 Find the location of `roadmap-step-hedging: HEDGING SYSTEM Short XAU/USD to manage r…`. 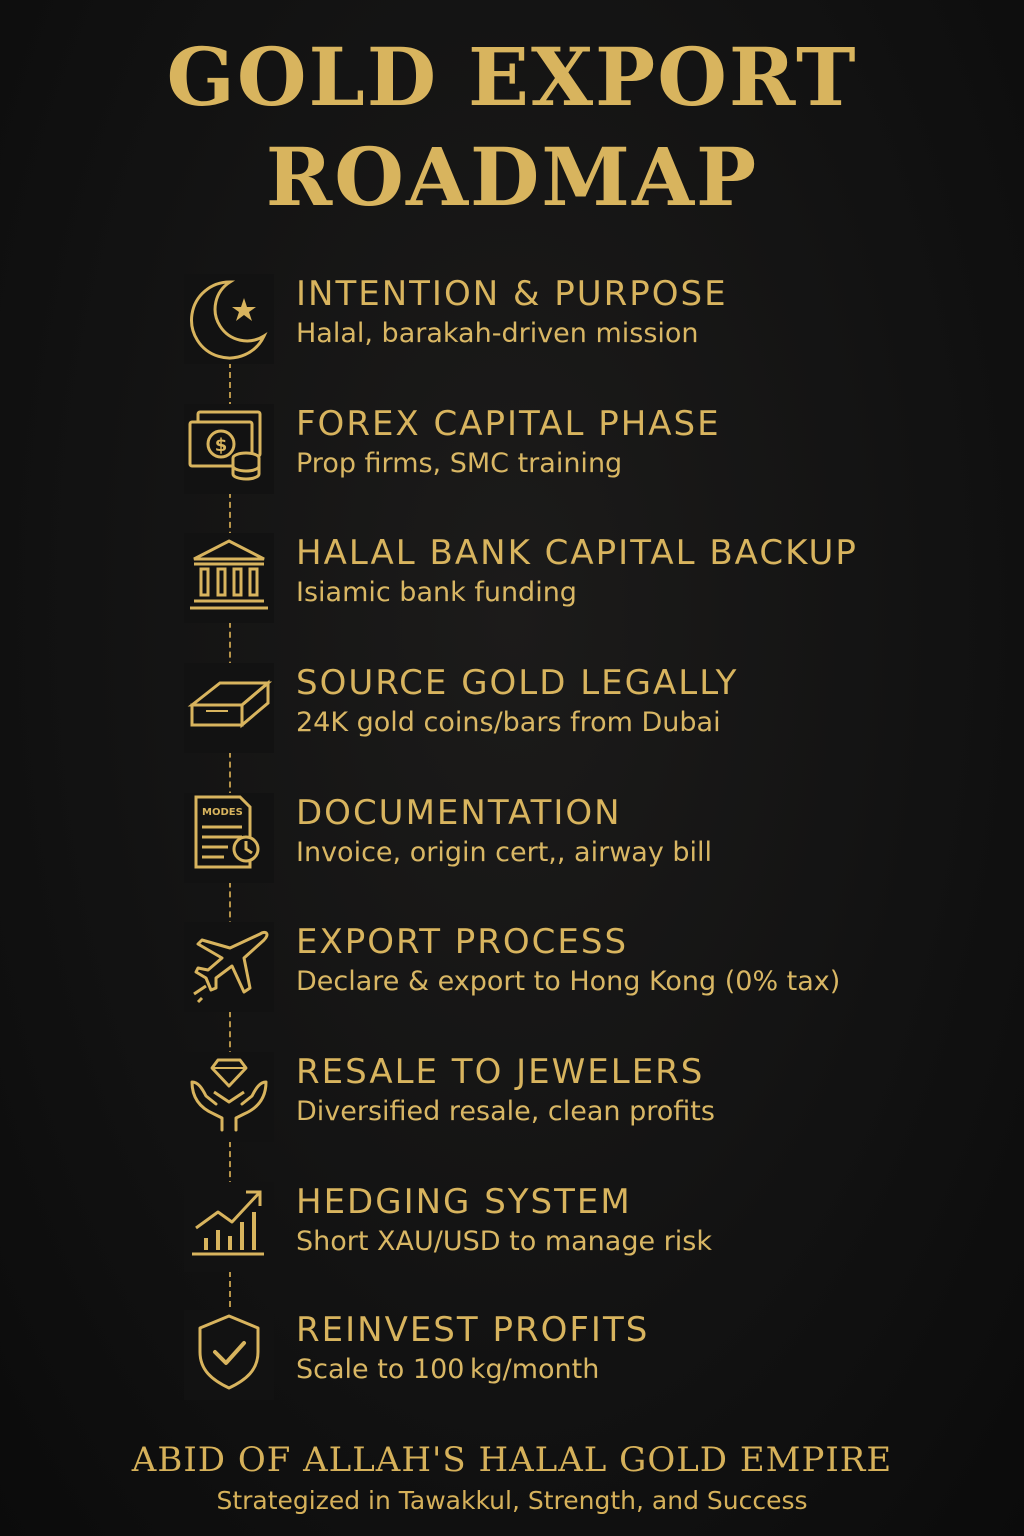

roadmap-step-hedging: HEDGING SYSTEM Short XAU/USD to manage r… is located at coordinates (512, 1237).